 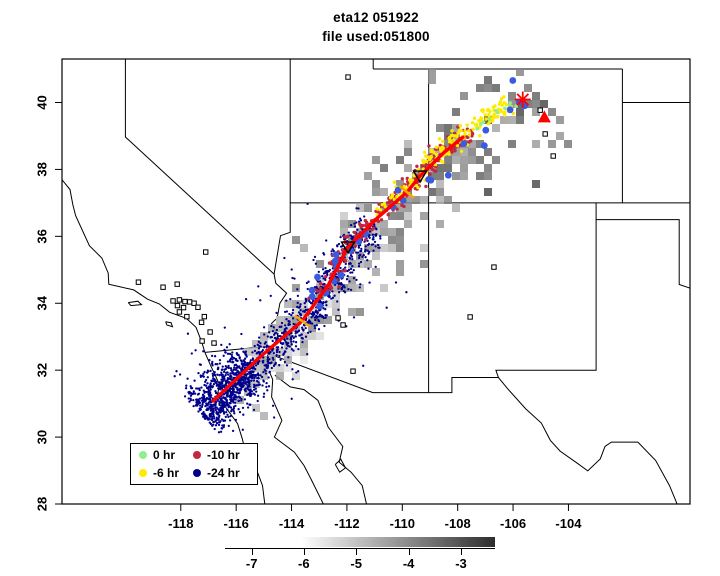 I want to click on x-tick-label: -106, so click(x=513, y=523).